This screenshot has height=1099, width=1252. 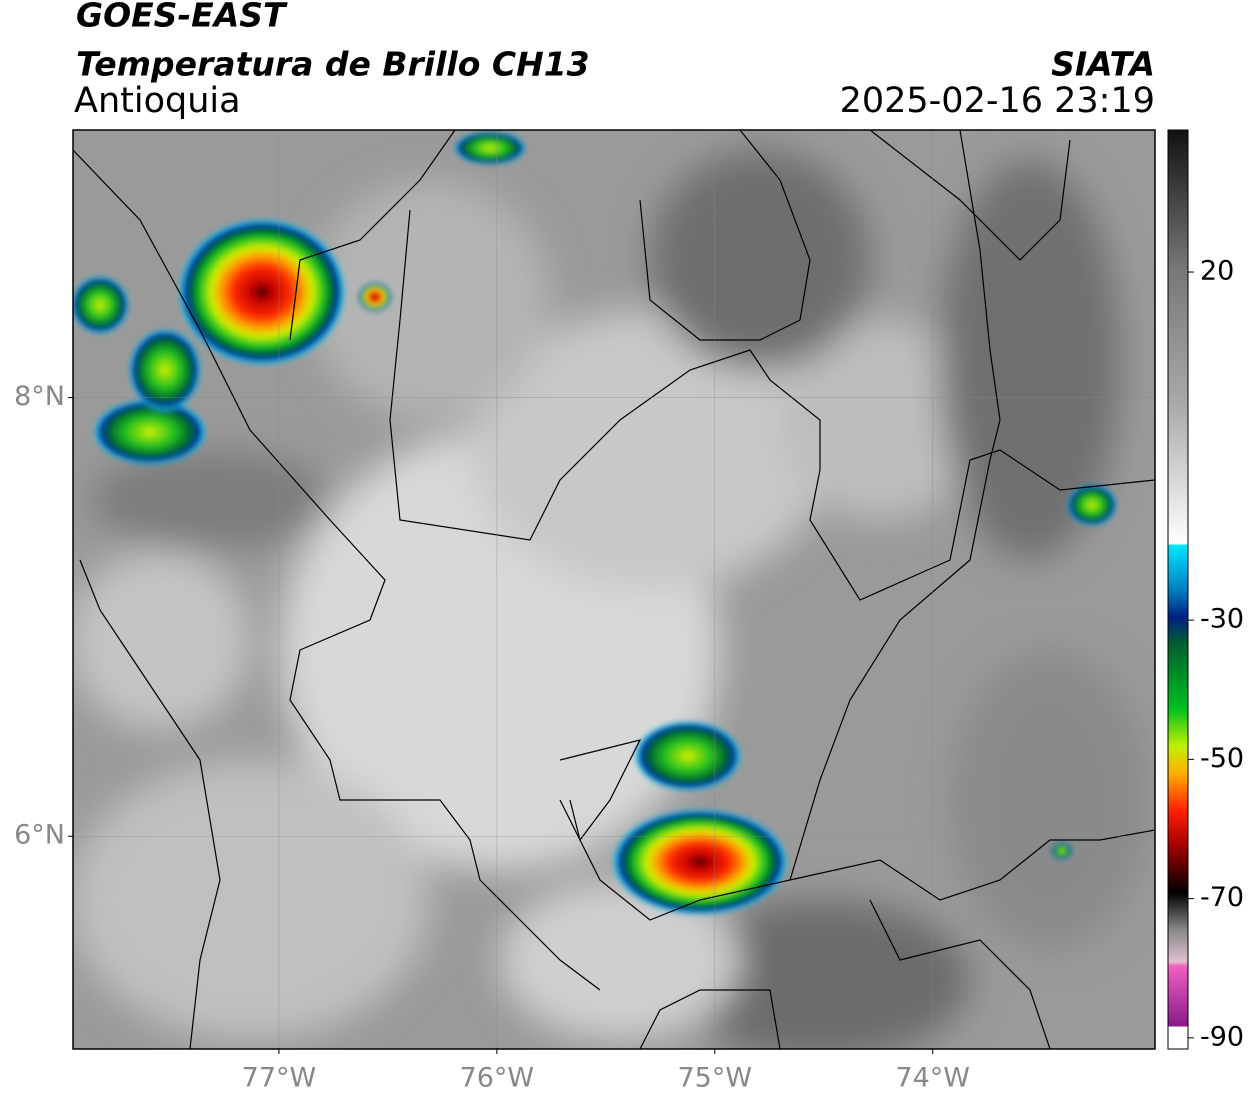 I want to click on colorbar-tick-label: 20, so click(x=1217, y=271).